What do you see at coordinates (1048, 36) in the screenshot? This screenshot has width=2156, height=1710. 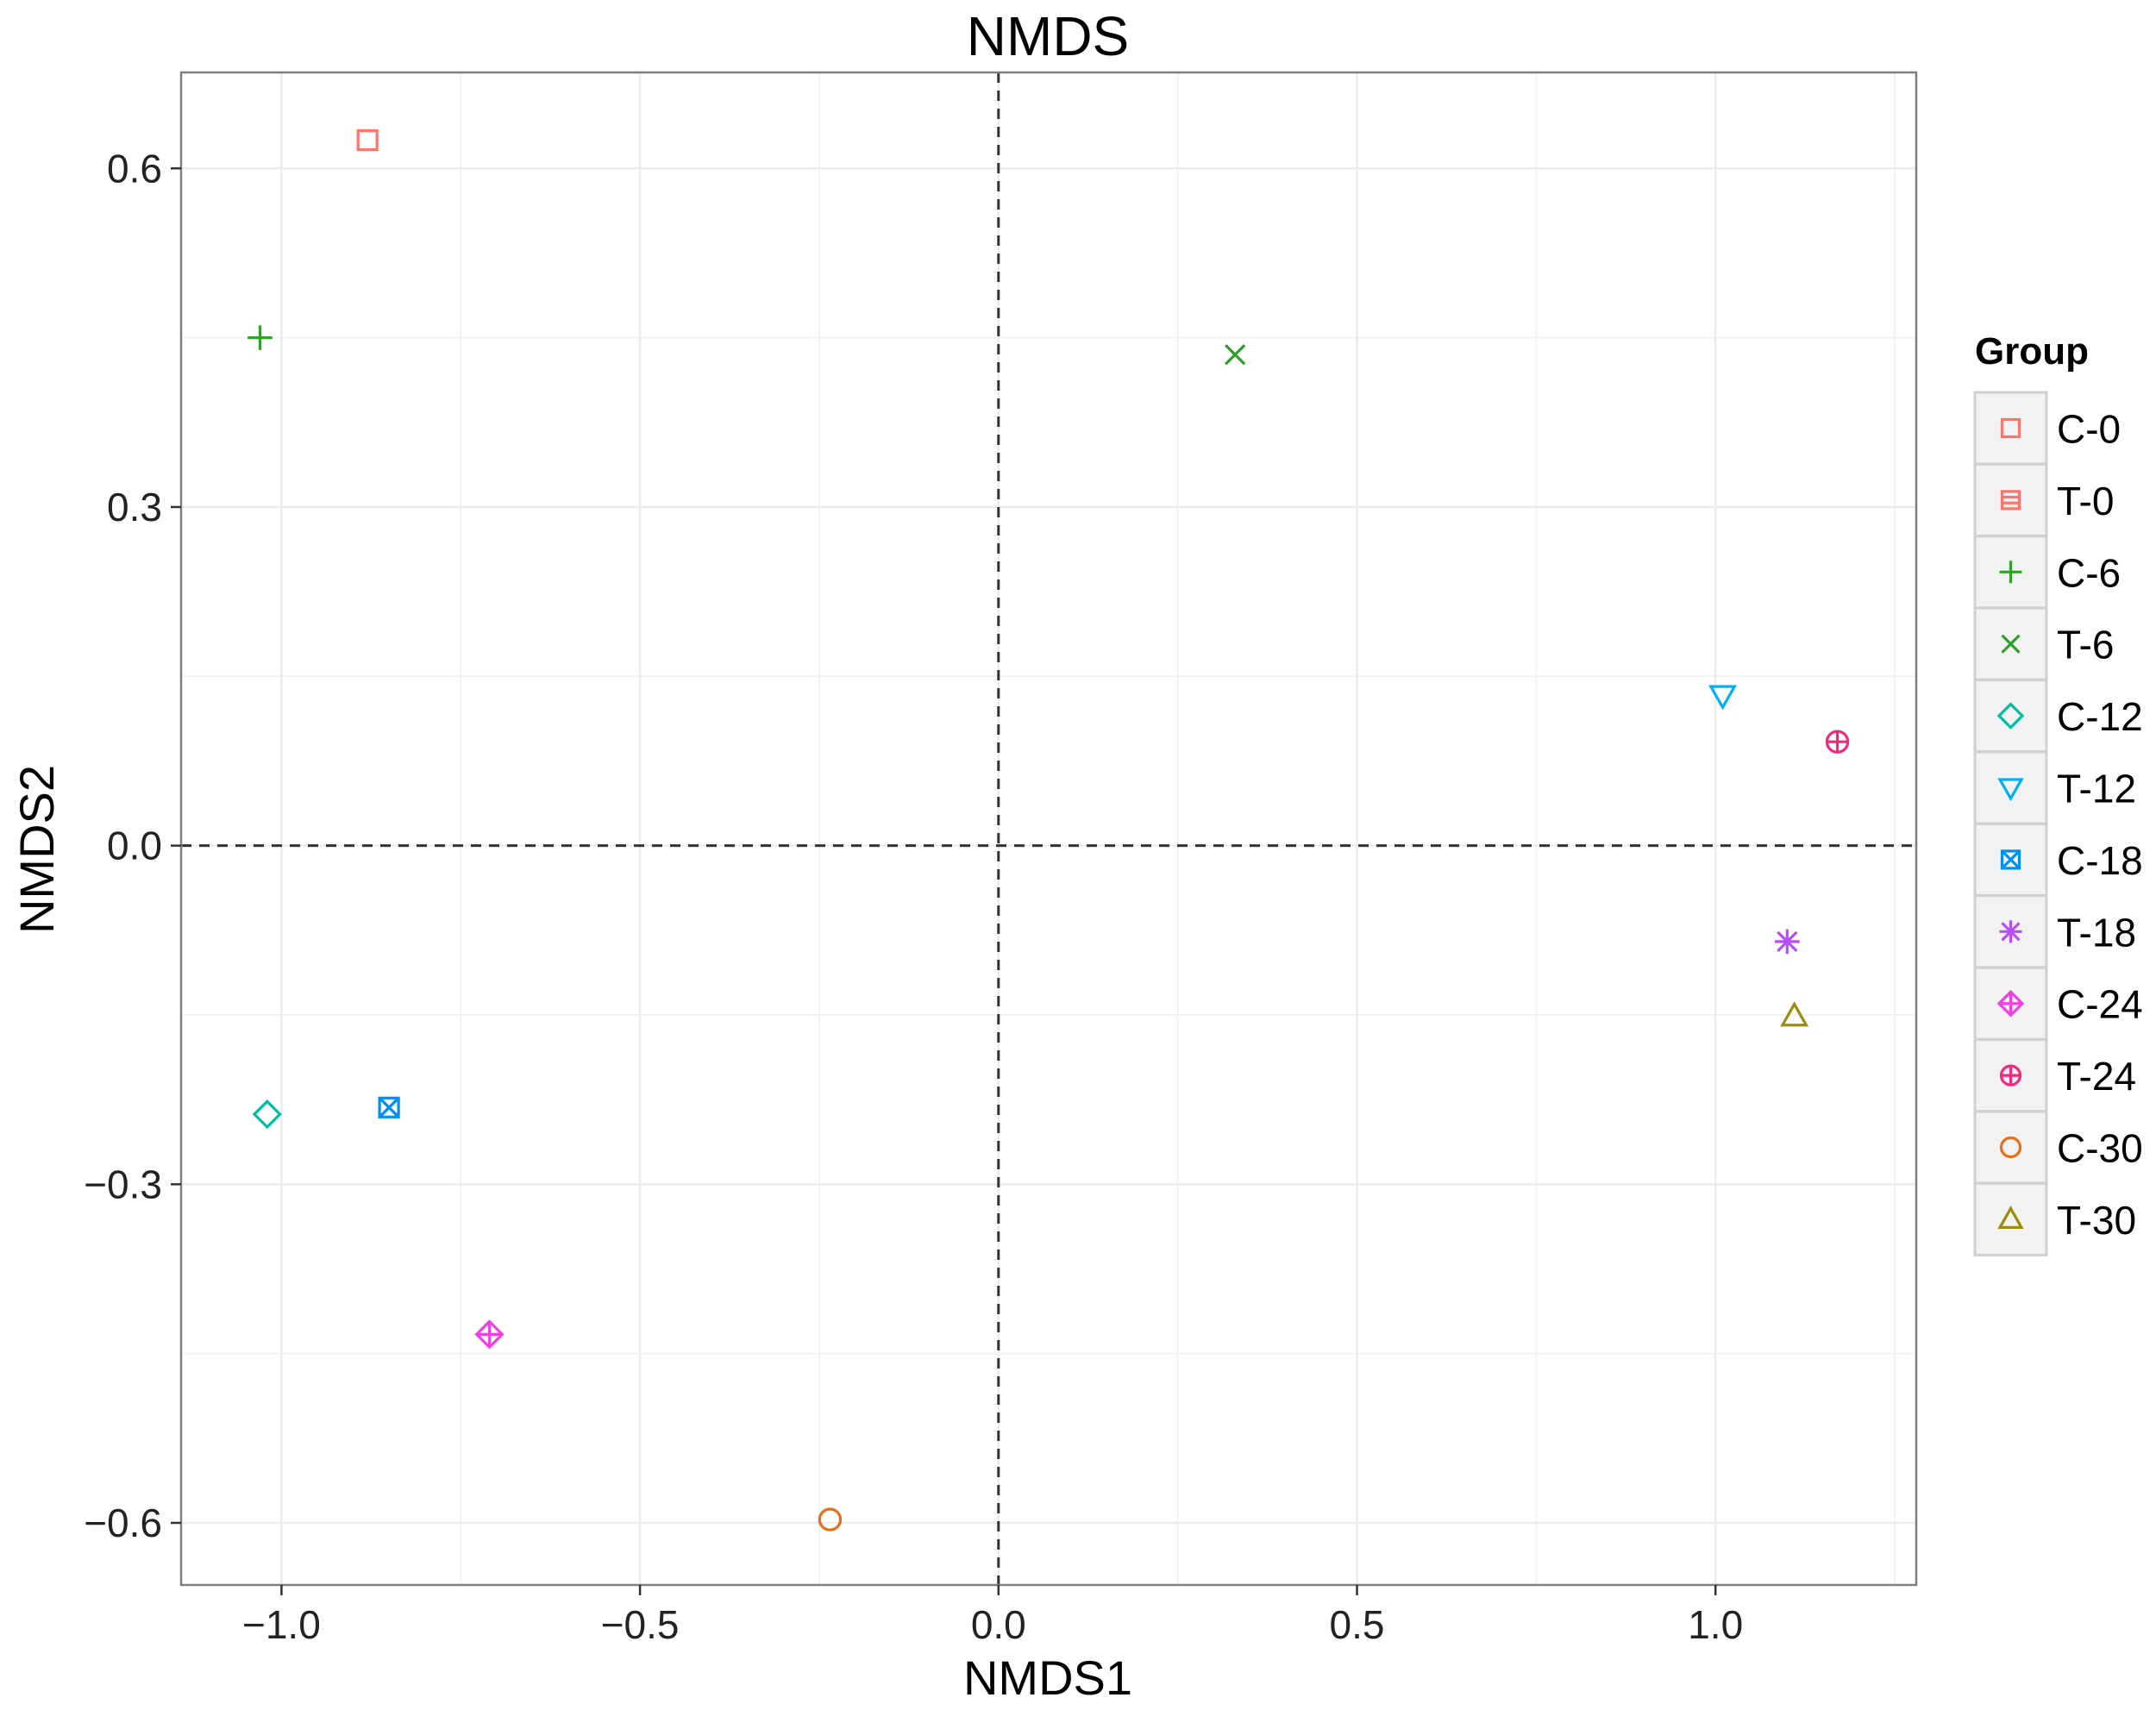 I see `chart-title: NMDS` at bounding box center [1048, 36].